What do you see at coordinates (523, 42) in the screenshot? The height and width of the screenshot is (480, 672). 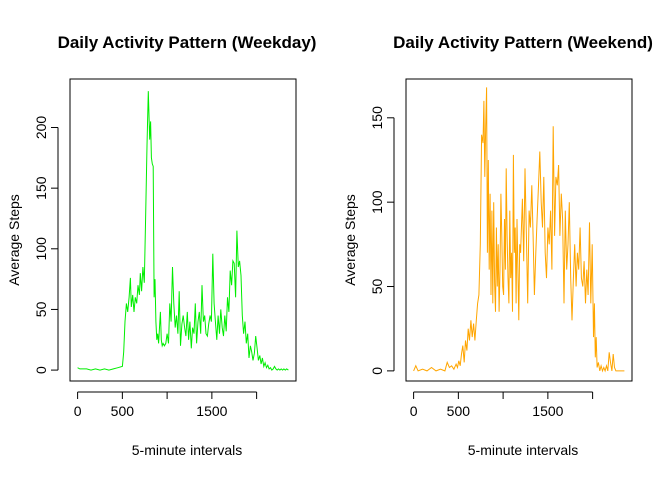 I see `chart-title: Daily Activity Pattern (Weekend)` at bounding box center [523, 42].